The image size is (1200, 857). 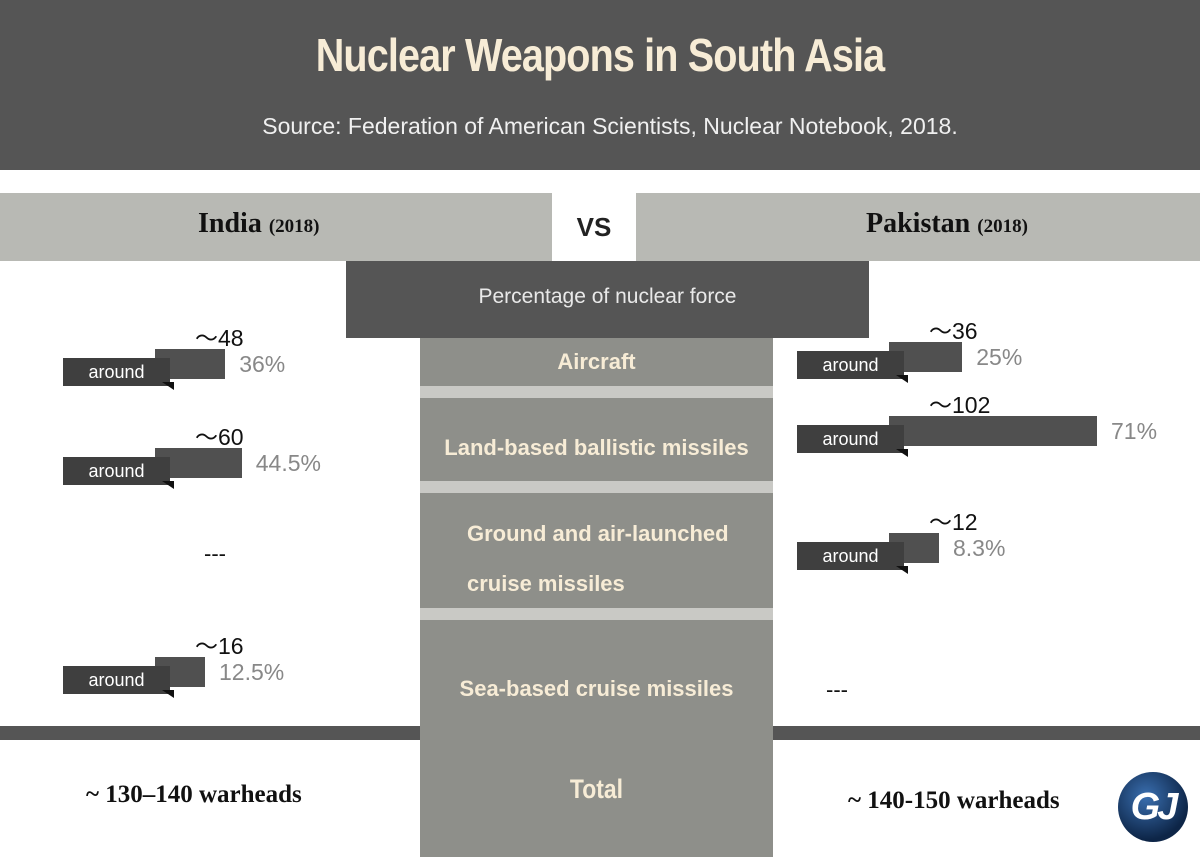 I want to click on india-count-label: ～48, so click(x=219, y=338).